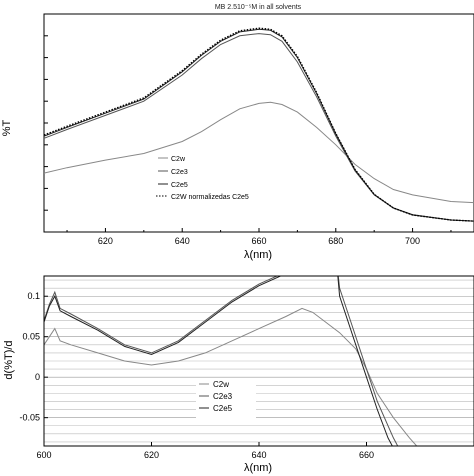 This screenshot has width=474, height=476. What do you see at coordinates (258, 468) in the screenshot?
I see `bottom-x-axis-label: λ(nm)` at bounding box center [258, 468].